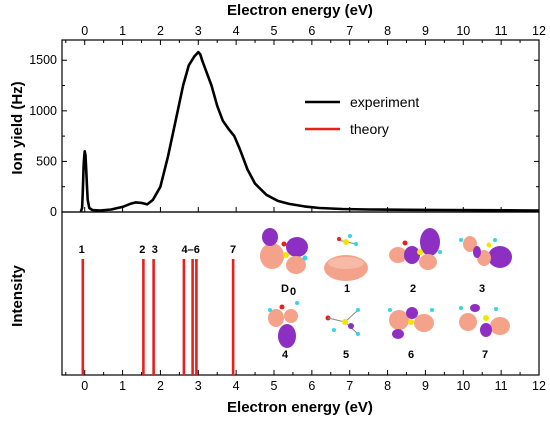 This screenshot has height=422, width=550. Describe the element at coordinates (346, 355) in the screenshot. I see `orbital-label-5: 5` at that location.